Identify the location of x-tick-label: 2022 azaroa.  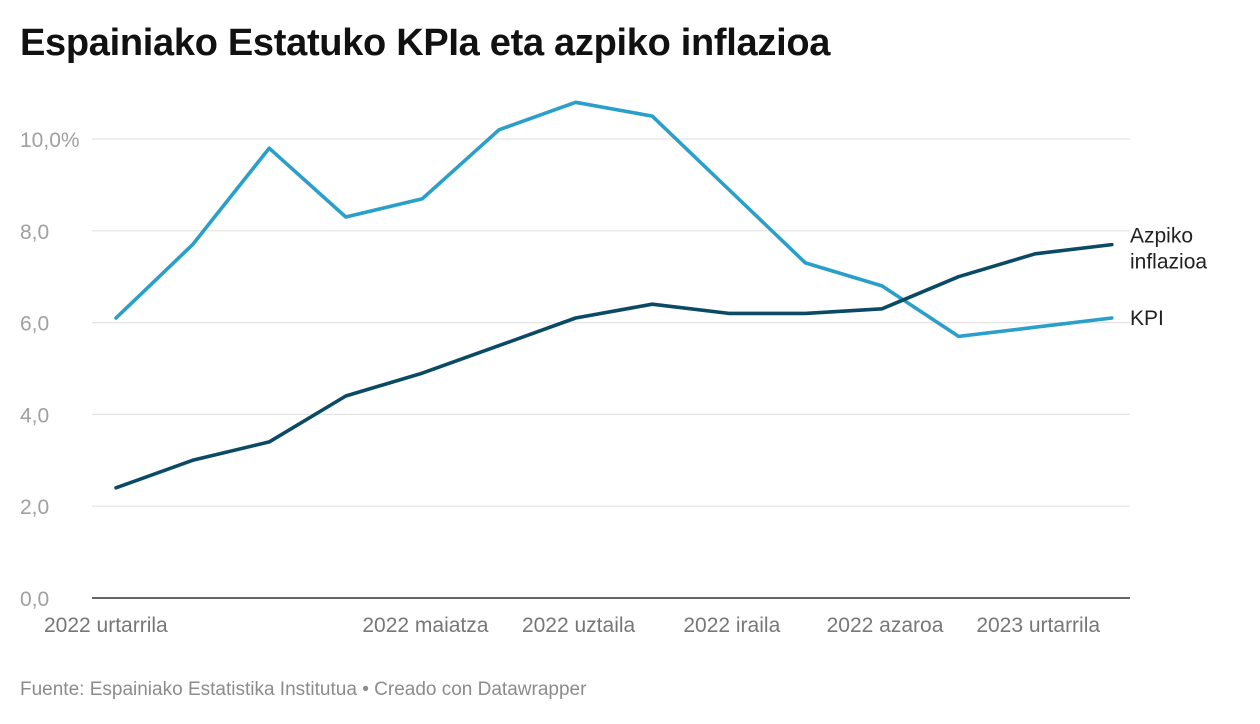
(885, 625).